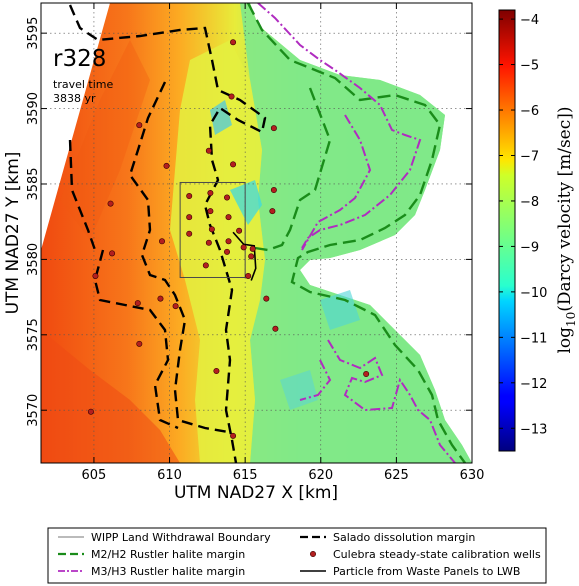 Image resolution: width=579 pixels, height=586 pixels. What do you see at coordinates (523, 225) in the screenshot?
I see `colorbar-ticks: −4 −5 −6 −7 −8 −9 −10 −11 −12 −13` at bounding box center [523, 225].